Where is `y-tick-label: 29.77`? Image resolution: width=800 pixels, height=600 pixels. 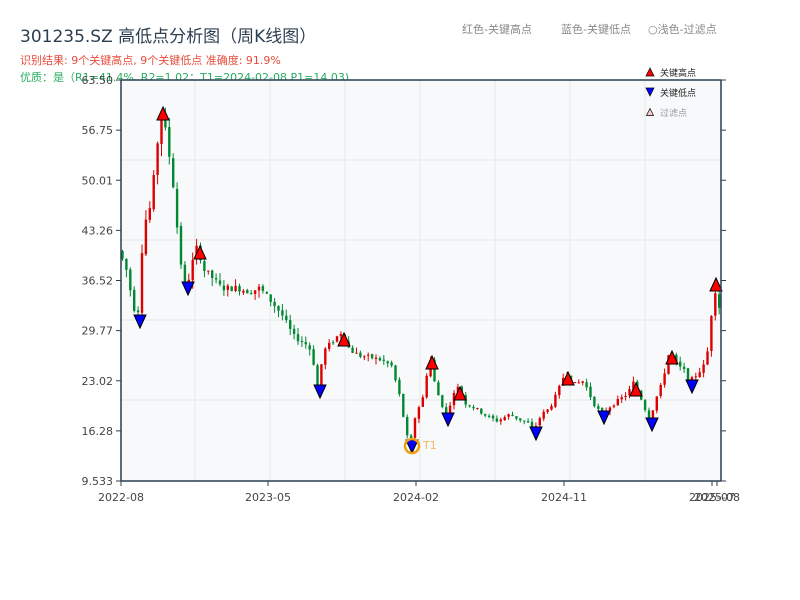 y-tick-label: 29.77 is located at coordinates (98, 331).